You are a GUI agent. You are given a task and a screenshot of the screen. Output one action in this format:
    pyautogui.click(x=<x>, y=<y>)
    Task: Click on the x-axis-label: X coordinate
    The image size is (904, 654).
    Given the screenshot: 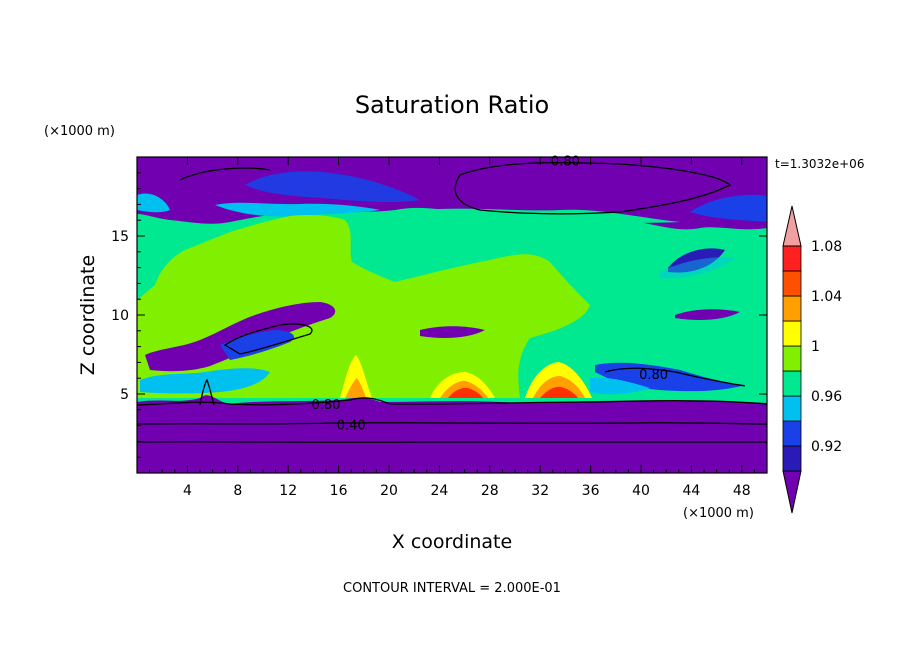 What is the action you would take?
    pyautogui.click(x=452, y=542)
    